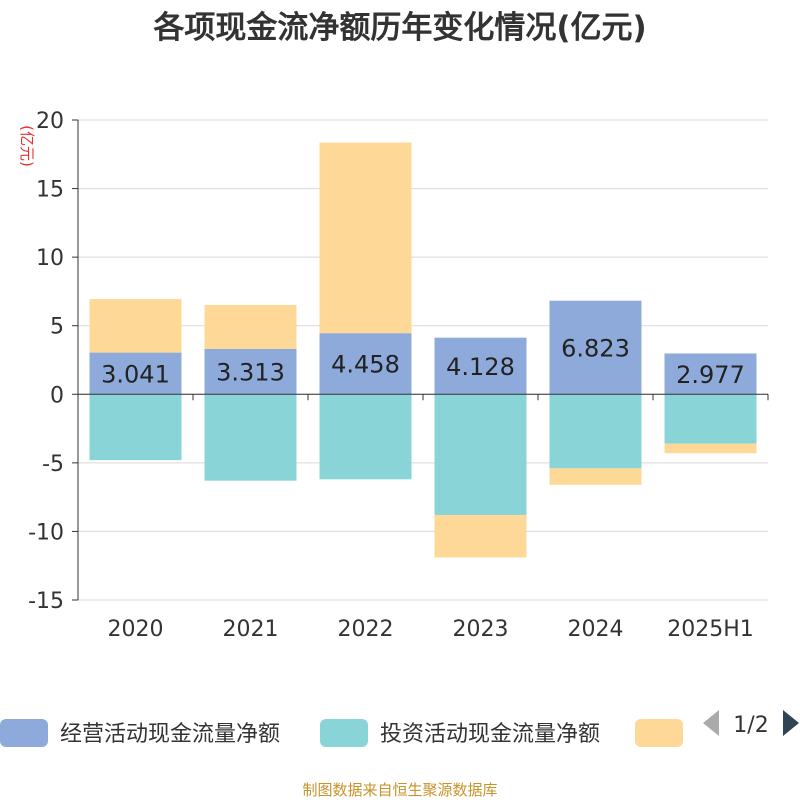 The height and width of the screenshot is (800, 800). I want to click on legend: 经营活动现金流量净额 投资活动现金流量净额, so click(341, 733).